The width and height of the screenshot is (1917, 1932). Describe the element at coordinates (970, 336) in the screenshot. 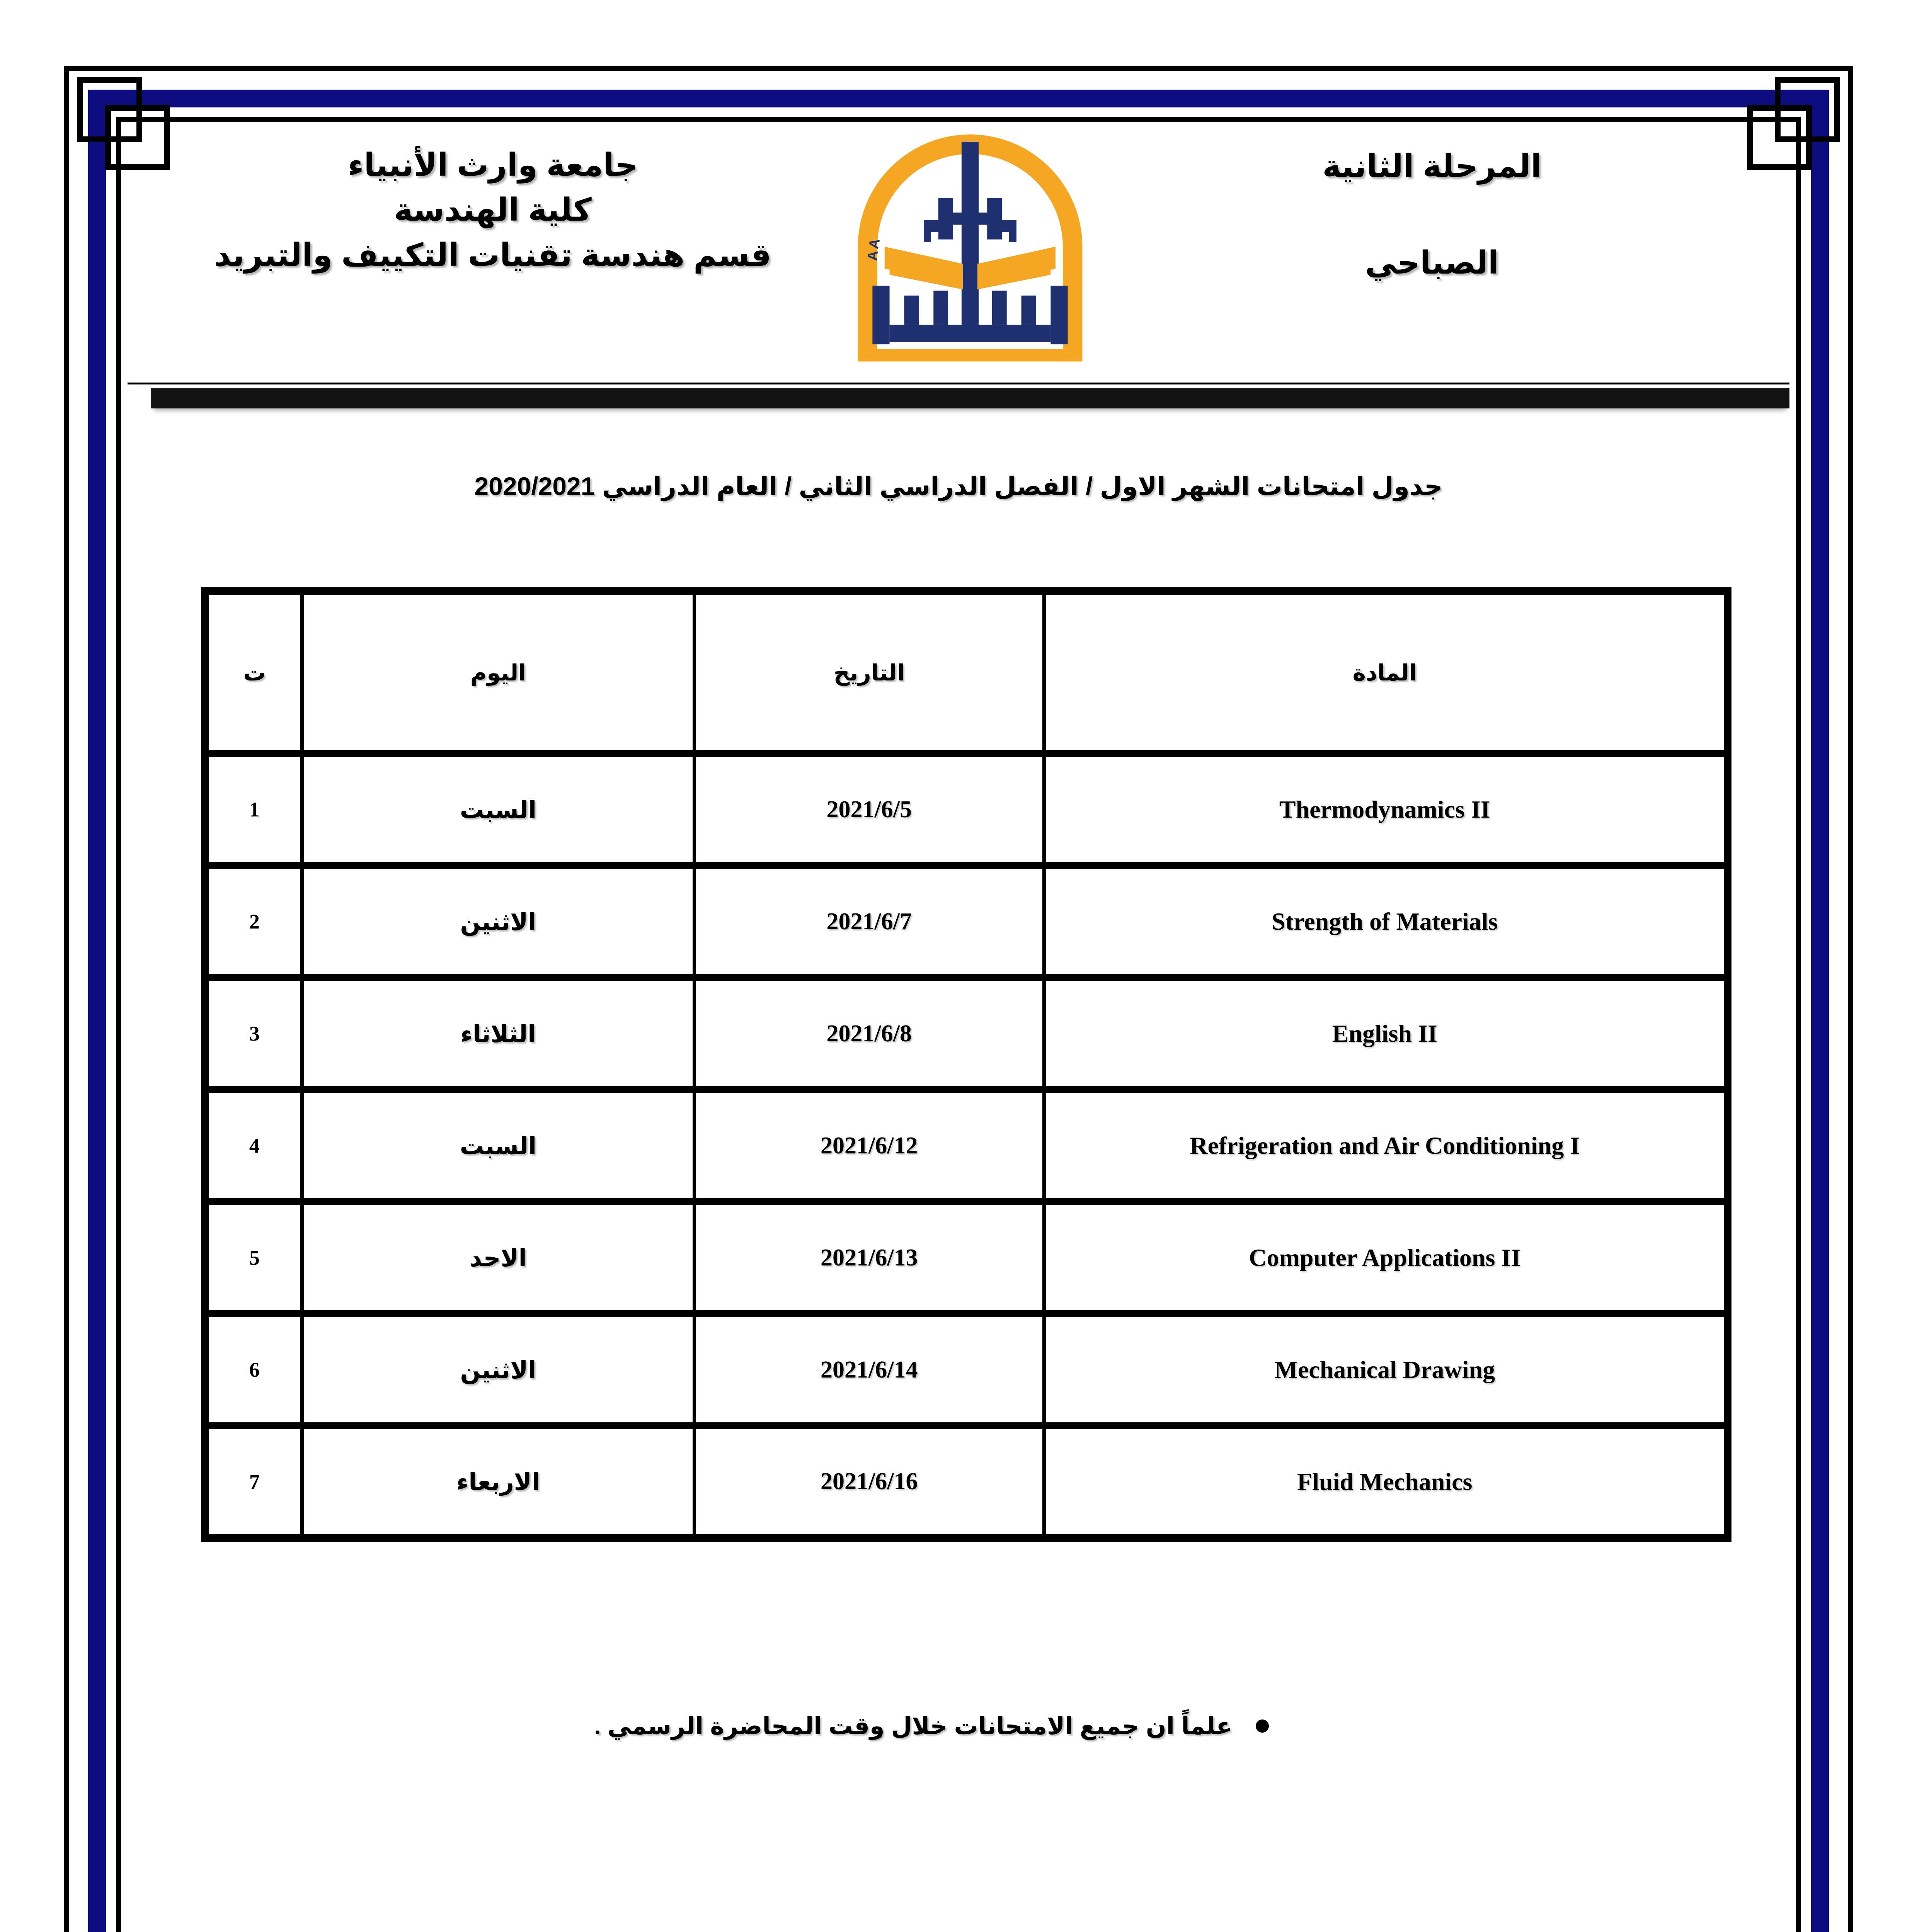

I see `svg-text: ٢٠١٧` at that location.